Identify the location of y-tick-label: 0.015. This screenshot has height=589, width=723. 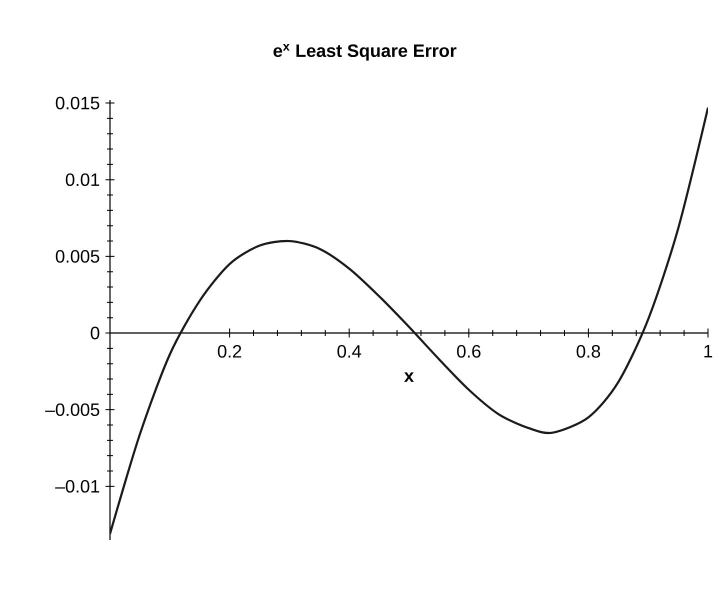
(78, 103).